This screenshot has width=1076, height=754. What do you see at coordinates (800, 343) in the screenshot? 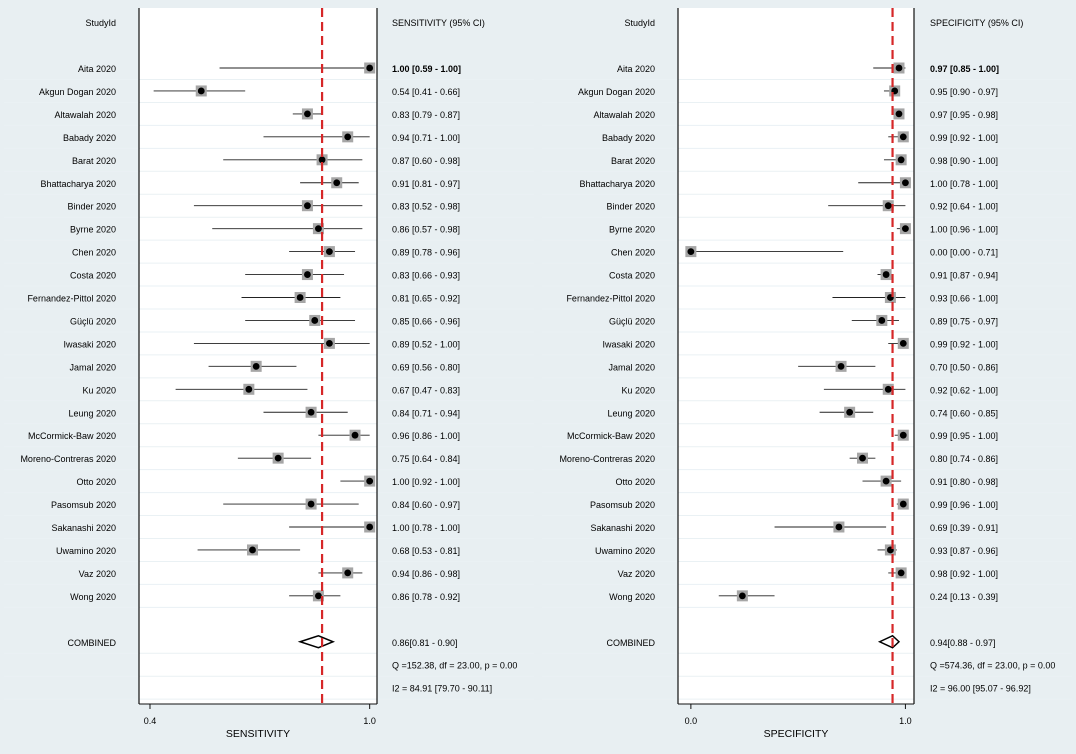
I see `study-row-iwasaki-2020: Iwasaki 2020 0.99 [0.92 - 1.00]` at bounding box center [800, 343].